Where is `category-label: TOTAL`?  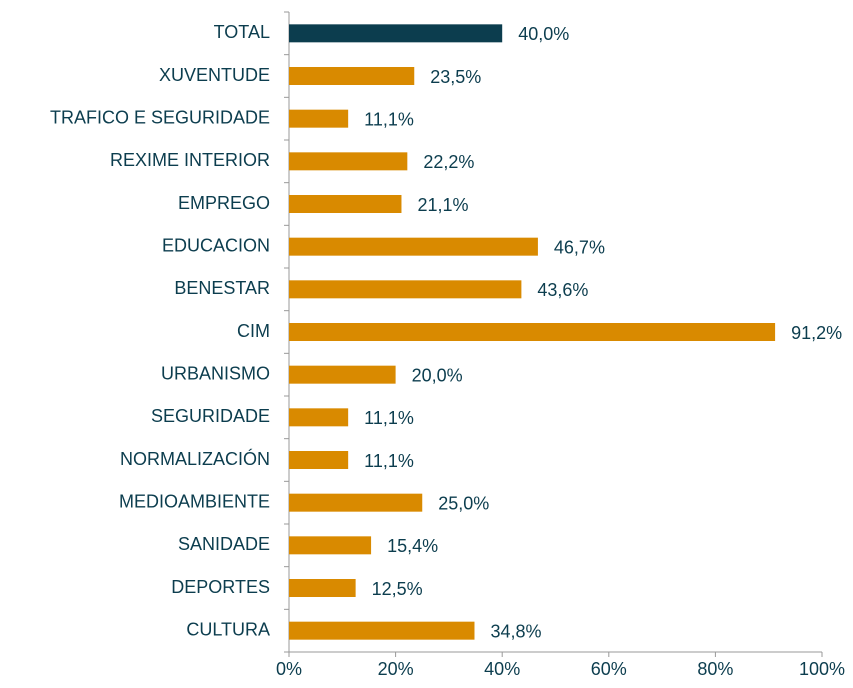
category-label: TOTAL is located at coordinates (242, 32).